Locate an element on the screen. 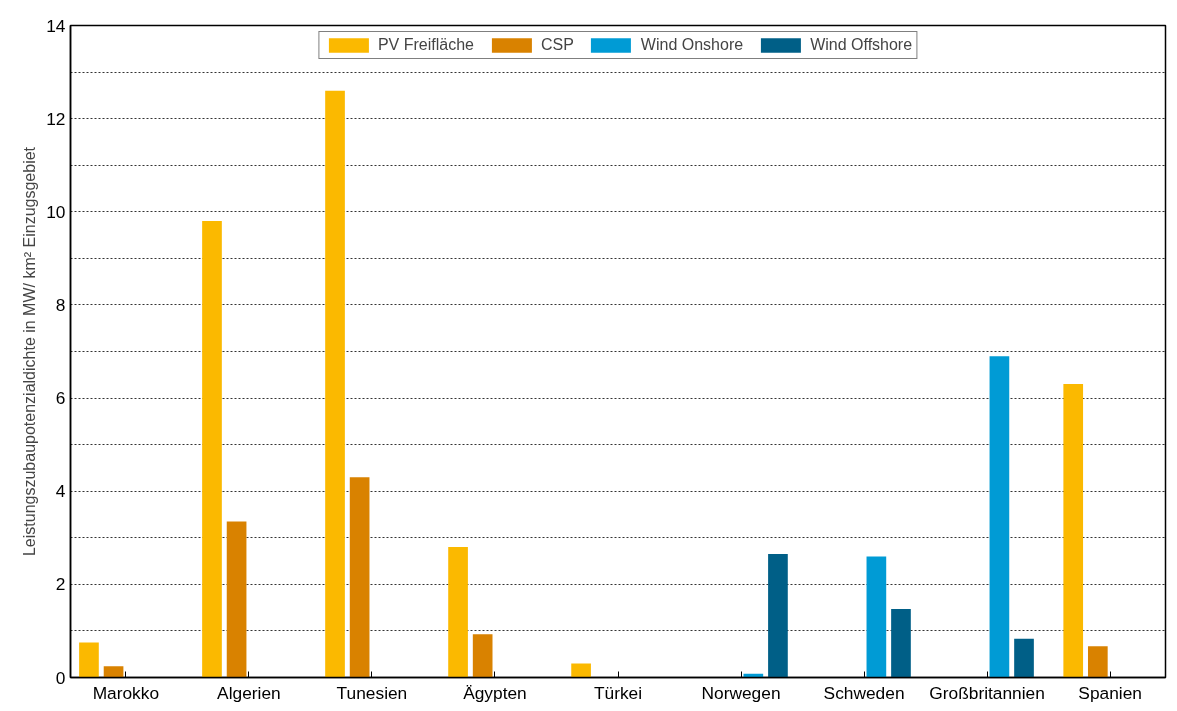 This screenshot has height=711, width=1177. y-tick-label: 14 is located at coordinates (56, 25).